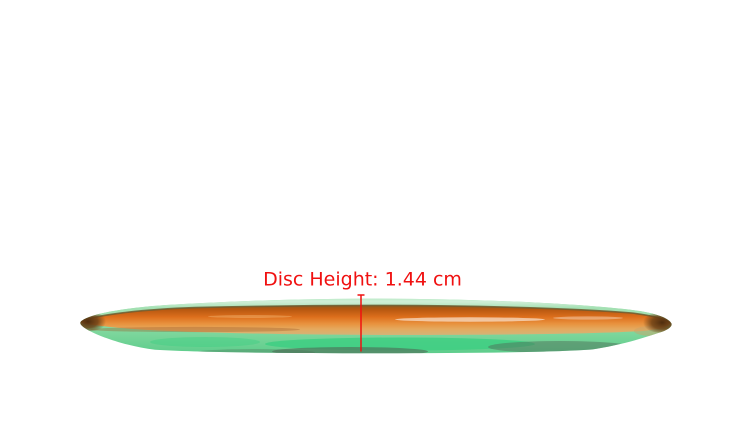  What do you see at coordinates (205, 342) in the screenshot?
I see `disc-underside-highlight-left` at bounding box center [205, 342].